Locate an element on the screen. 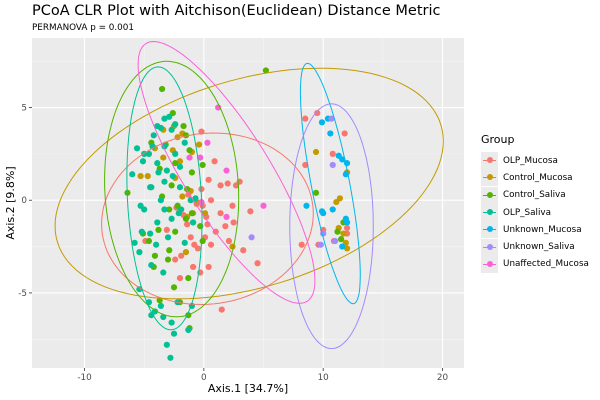  legend-item-olp-saliva: OLP_Saliva is located at coordinates (535, 213).